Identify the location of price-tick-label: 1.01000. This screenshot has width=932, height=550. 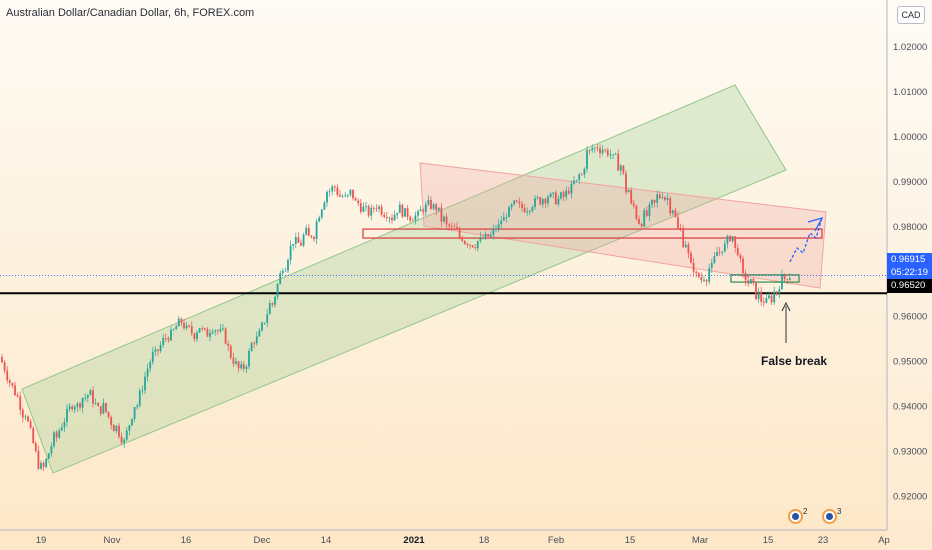
(910, 92).